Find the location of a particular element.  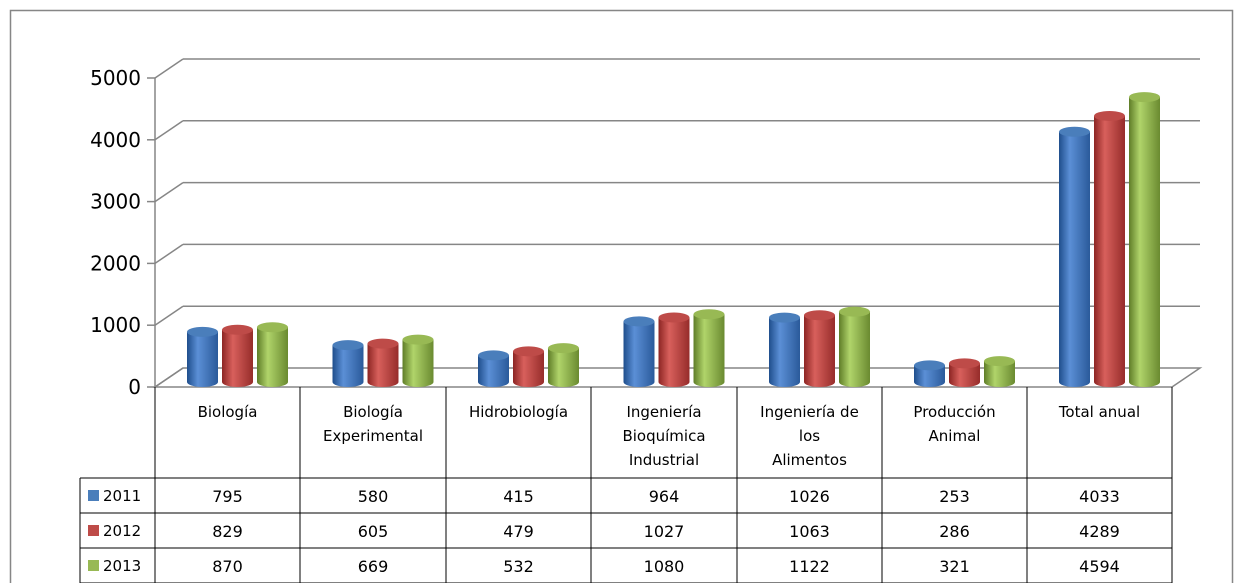

data-label: 286 is located at coordinates (954, 531).